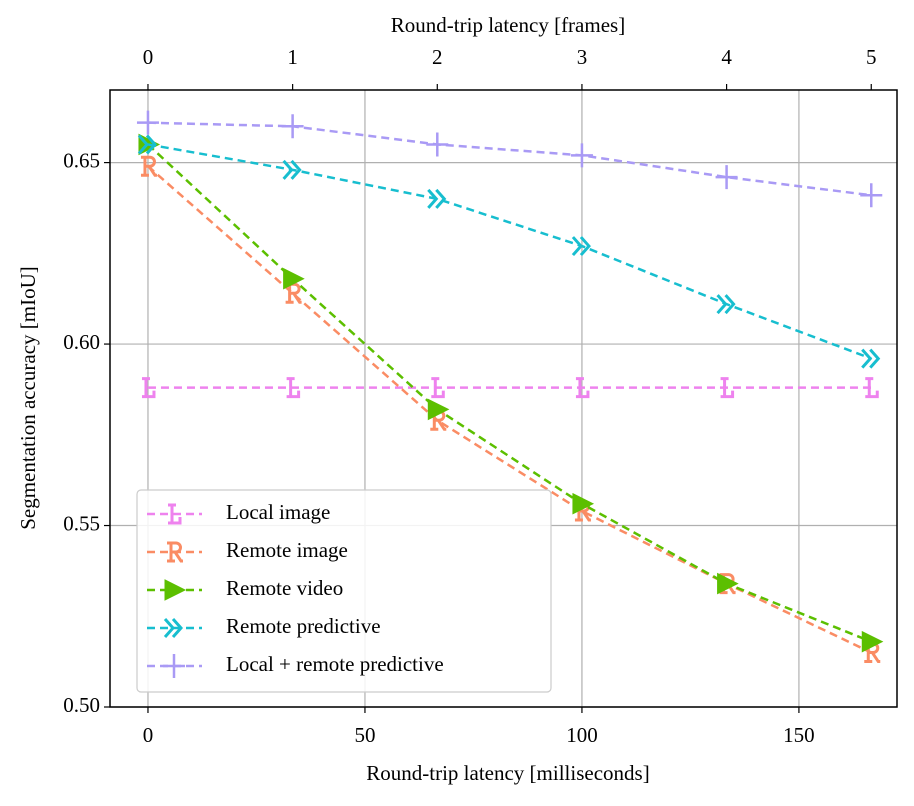 This screenshot has height=806, width=914. What do you see at coordinates (81, 705) in the screenshot?
I see `y-tick-label: 0.50` at bounding box center [81, 705].